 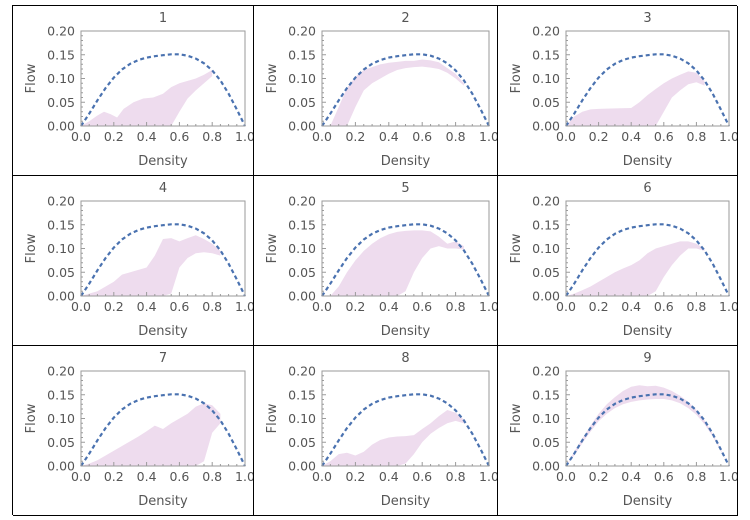 I want to click on panel-title: 7, so click(x=163, y=358).